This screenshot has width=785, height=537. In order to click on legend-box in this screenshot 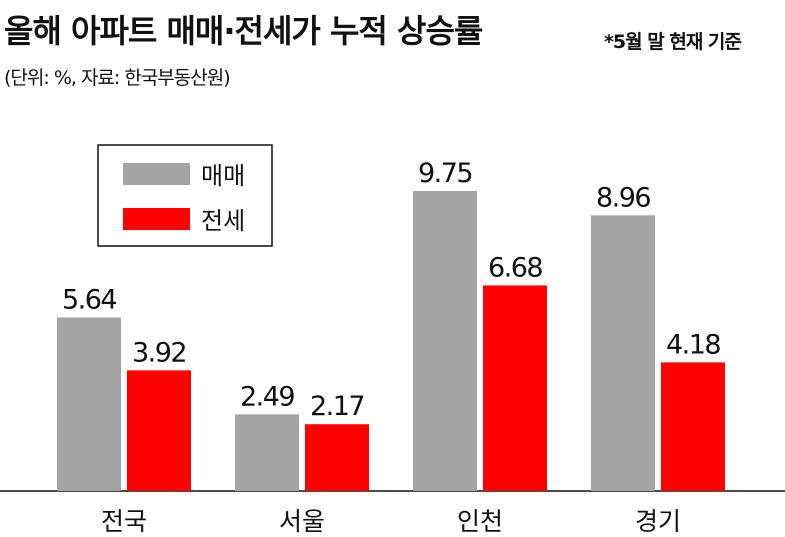, I will do `click(185, 195)`.